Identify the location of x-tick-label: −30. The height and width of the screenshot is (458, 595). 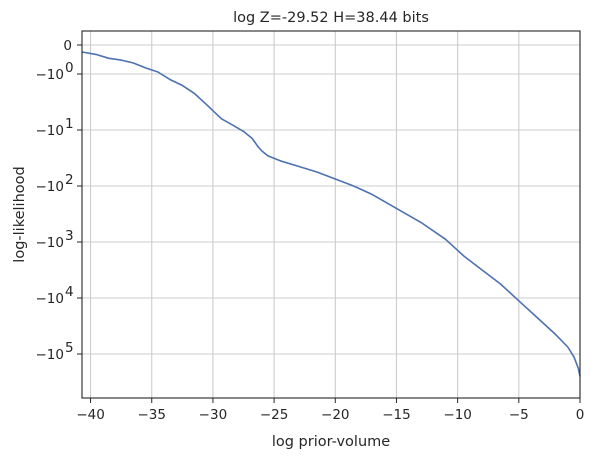
(213, 415).